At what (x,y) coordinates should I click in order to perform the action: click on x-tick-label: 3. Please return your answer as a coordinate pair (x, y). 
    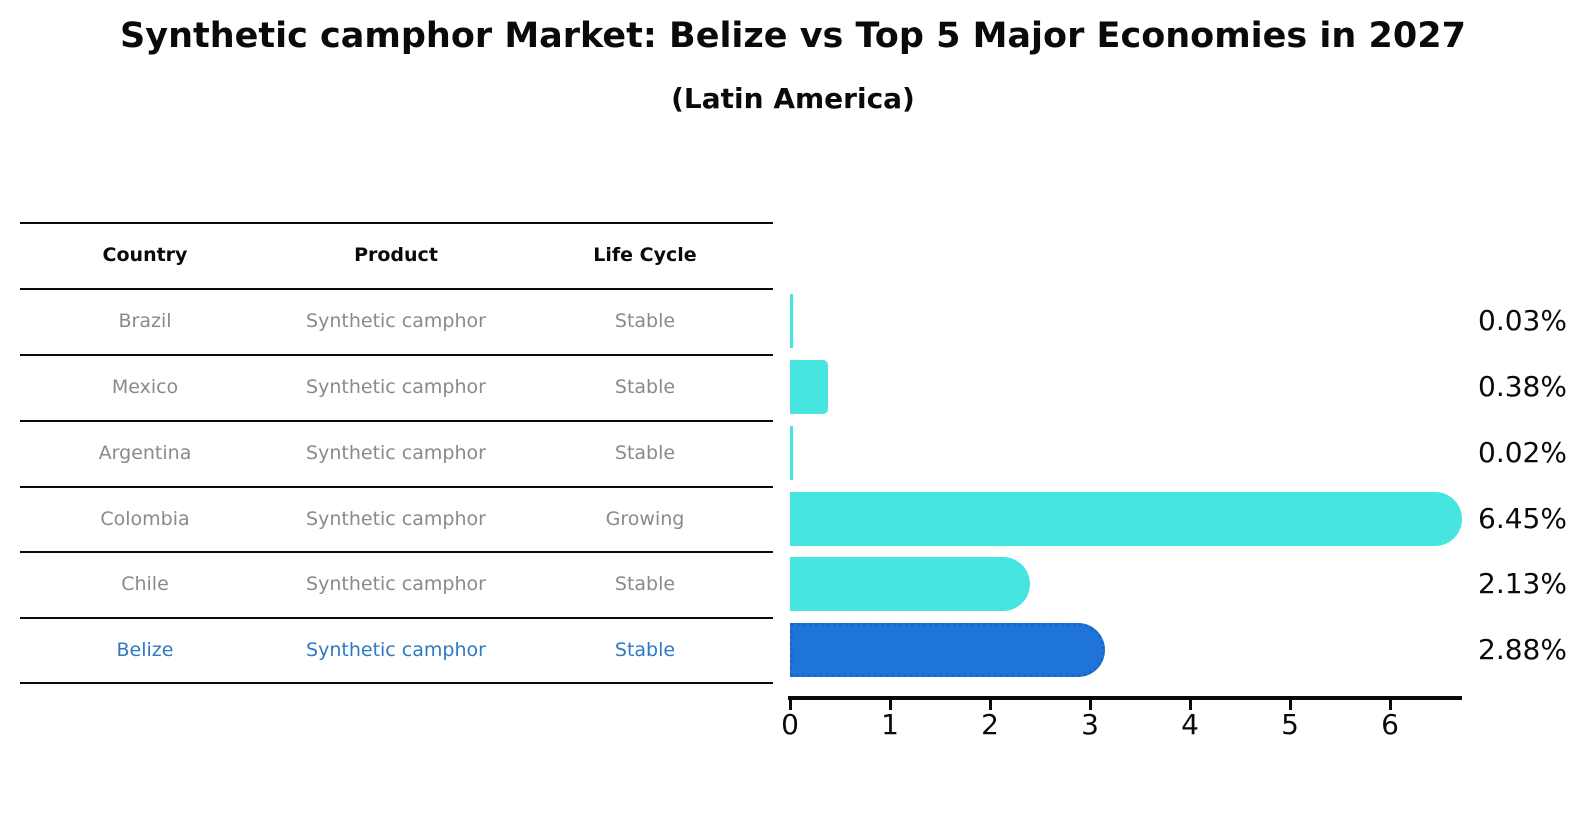
    Looking at the image, I should click on (1090, 724).